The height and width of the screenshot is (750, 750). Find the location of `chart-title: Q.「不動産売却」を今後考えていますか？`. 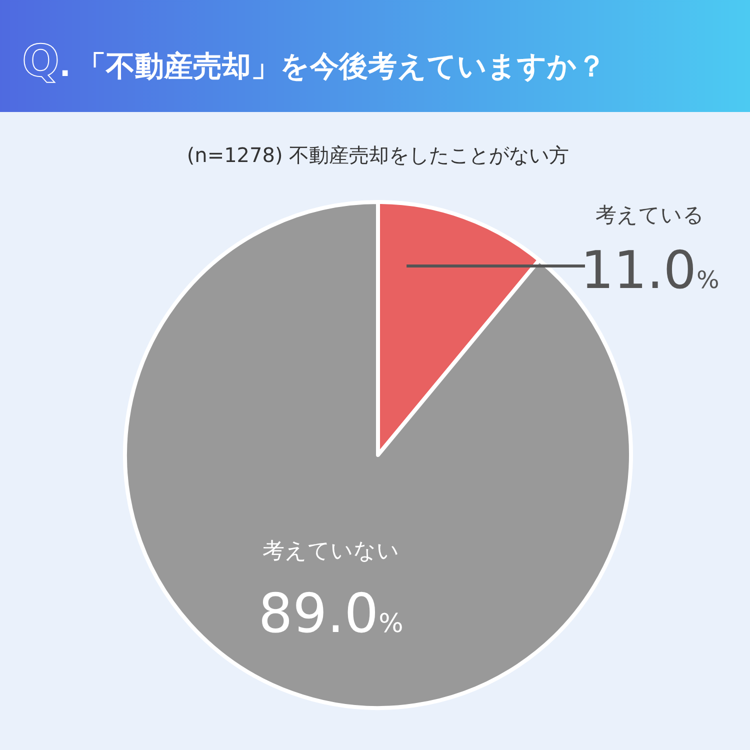

chart-title: Q.「不動産売却」を今後考えていますか？ is located at coordinates (314, 61).